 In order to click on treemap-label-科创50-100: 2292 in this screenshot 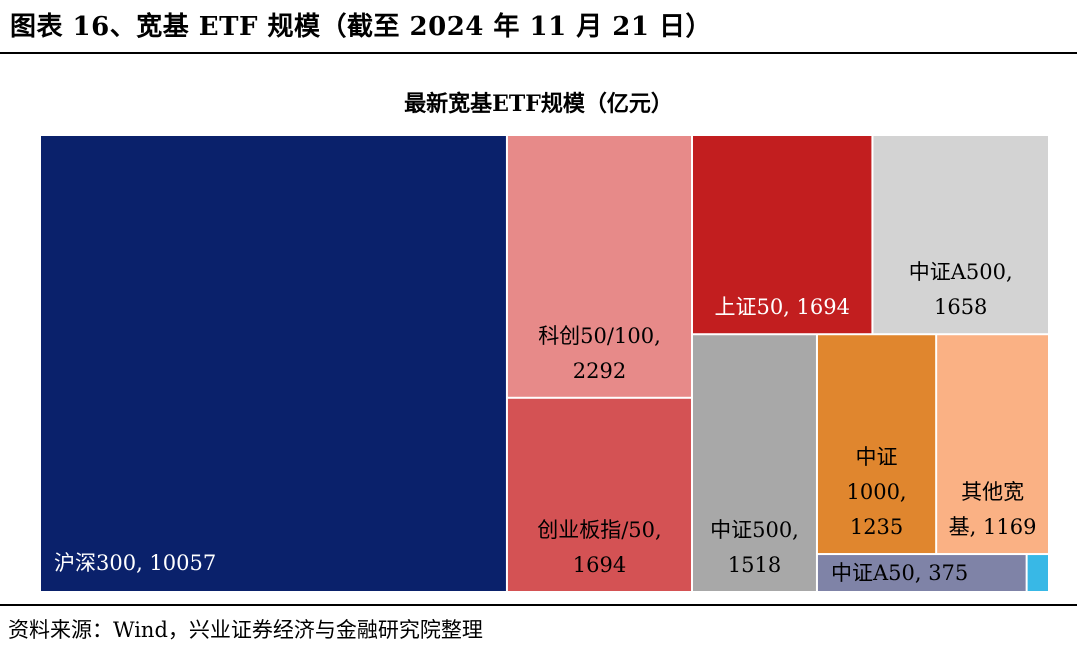, I will do `click(599, 371)`.